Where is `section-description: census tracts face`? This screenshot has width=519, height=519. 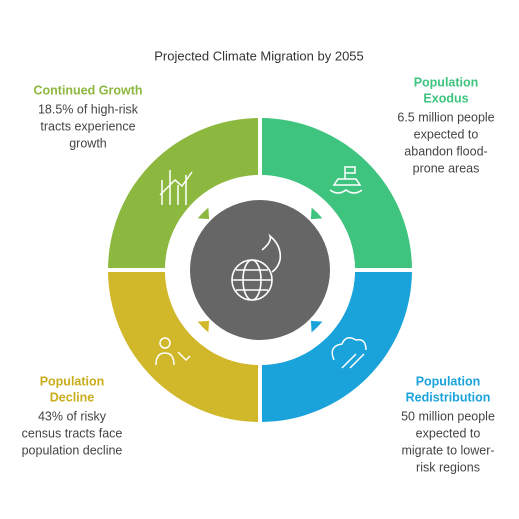 section-description: census tracts face is located at coordinates (72, 433).